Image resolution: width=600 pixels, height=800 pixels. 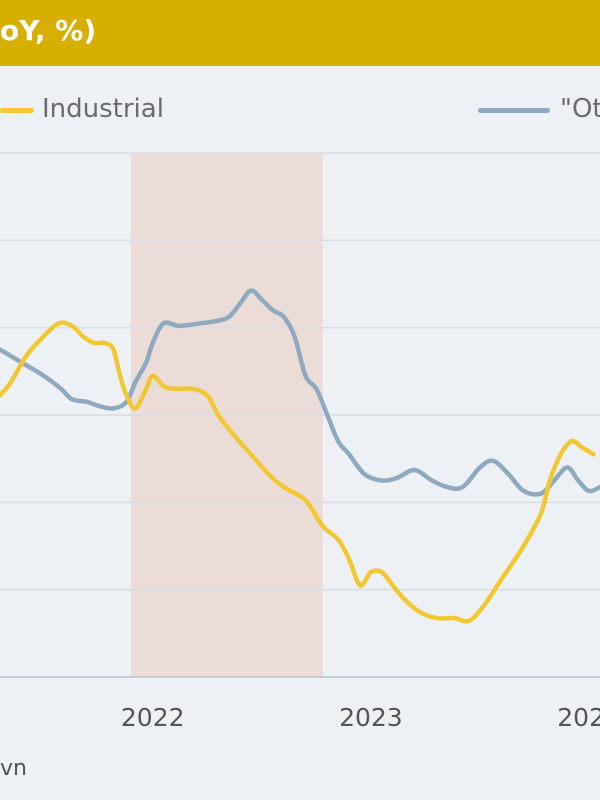 I want to click on source-note: vn, so click(x=13, y=768).